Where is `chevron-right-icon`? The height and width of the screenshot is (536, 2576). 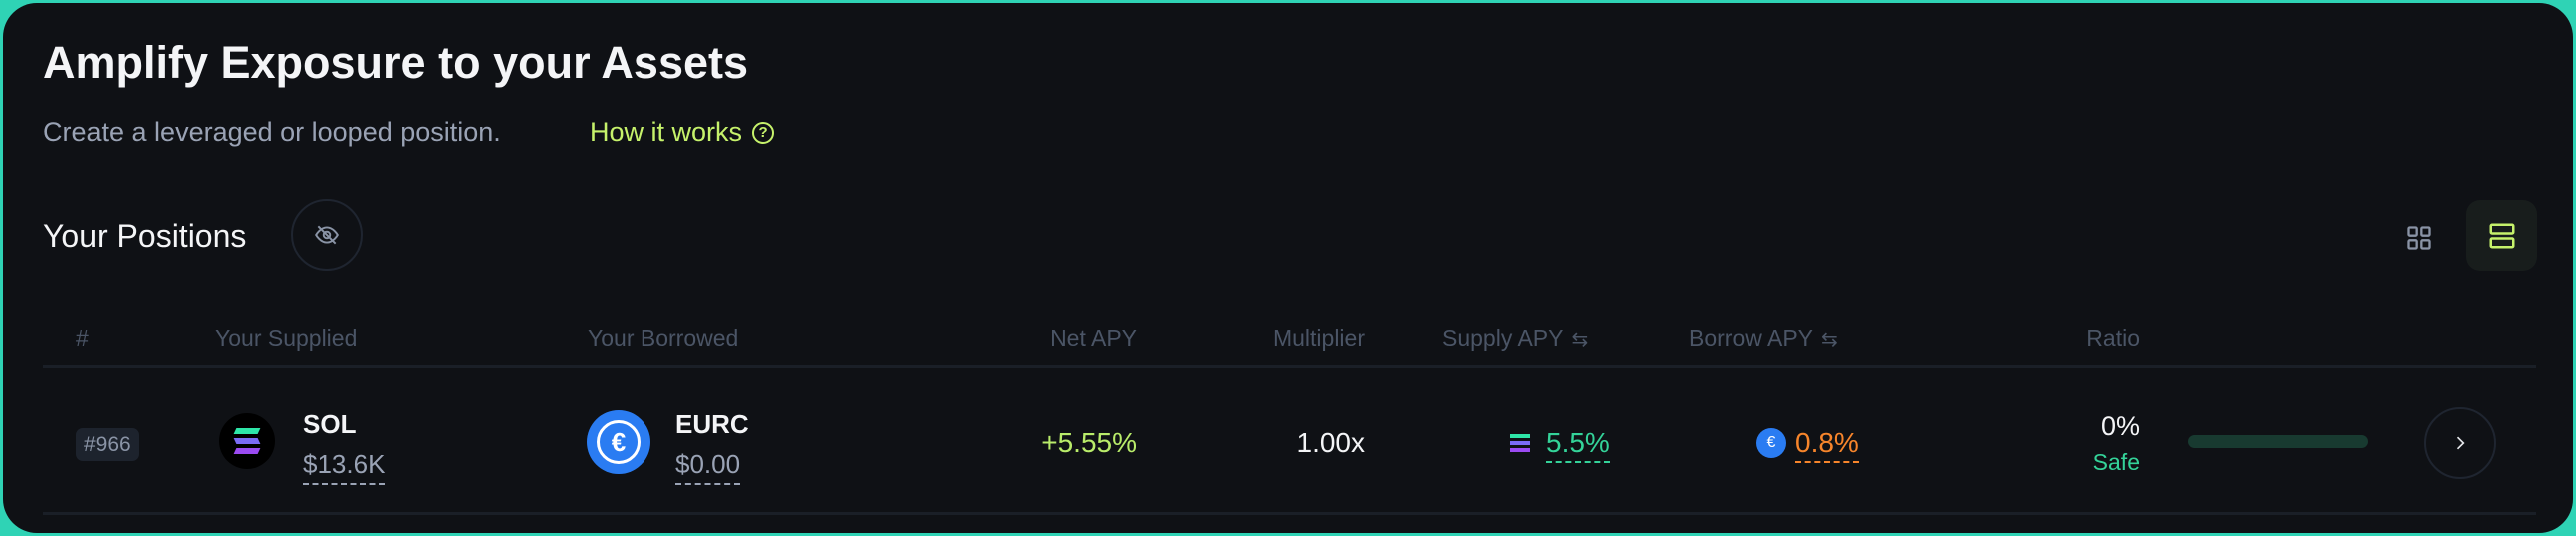 chevron-right-icon is located at coordinates (2460, 443).